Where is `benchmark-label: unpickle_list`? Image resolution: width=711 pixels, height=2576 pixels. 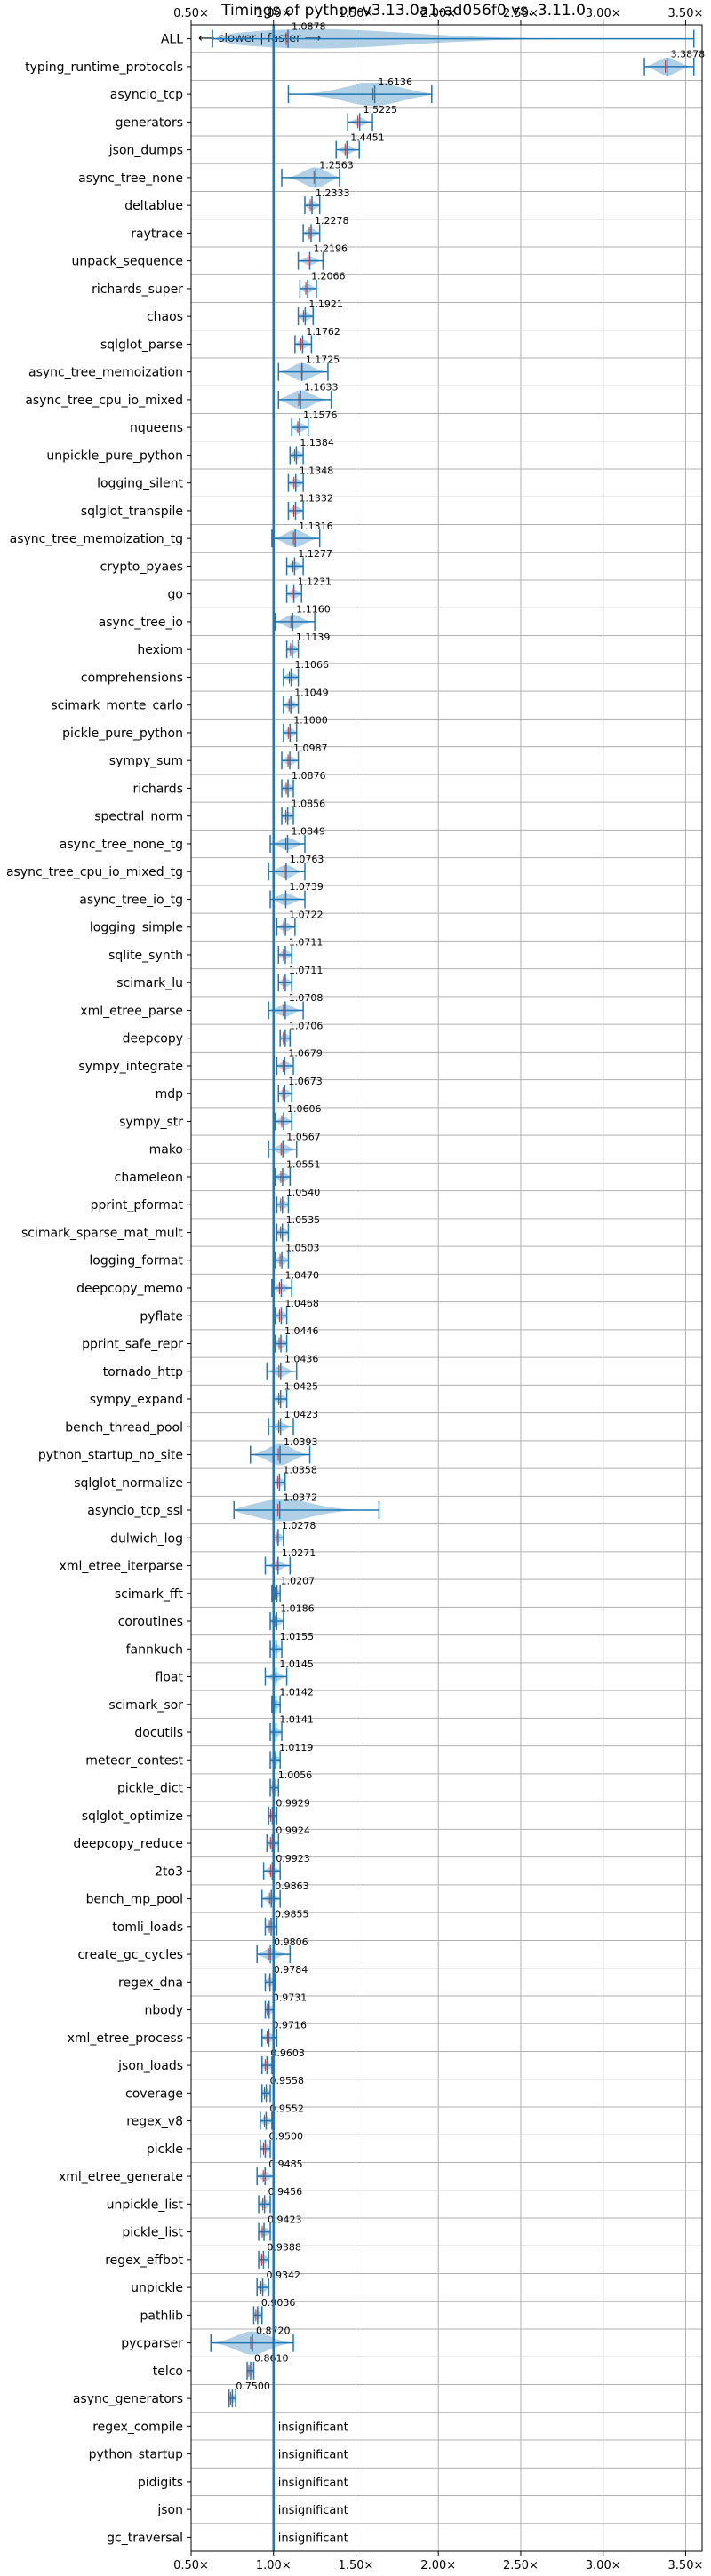
benchmark-label: unpickle_list is located at coordinates (145, 2205).